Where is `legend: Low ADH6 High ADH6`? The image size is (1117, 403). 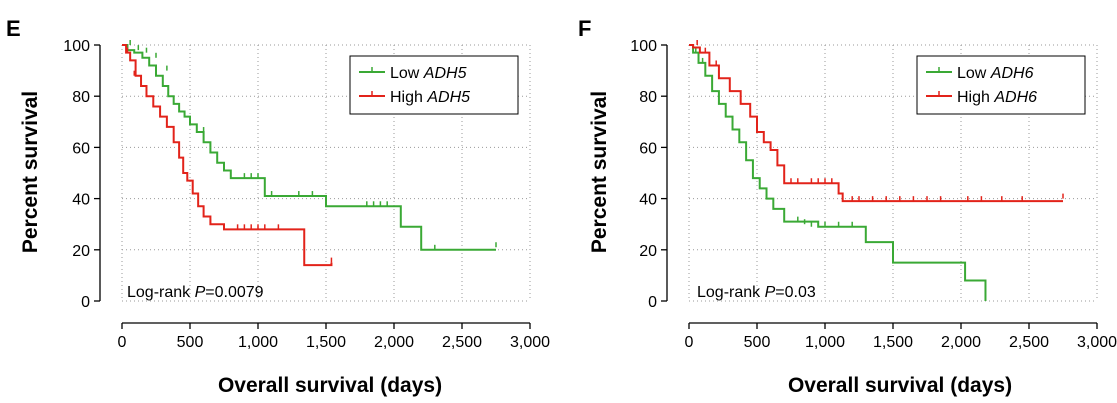
legend: Low ADH6 High ADH6 is located at coordinates (1001, 85).